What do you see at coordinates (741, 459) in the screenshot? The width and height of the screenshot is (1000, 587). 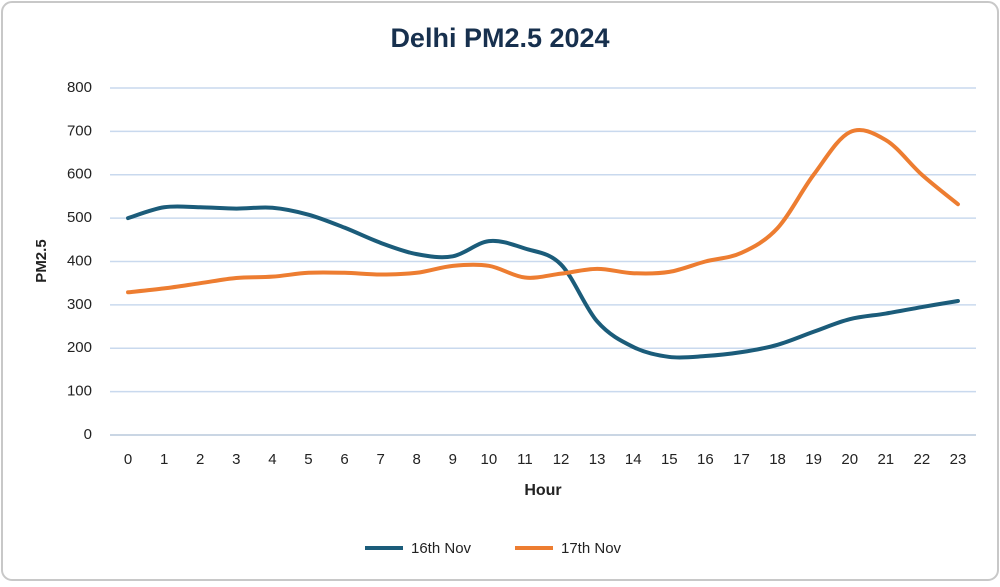 I see `x-tick-label: 17` at bounding box center [741, 459].